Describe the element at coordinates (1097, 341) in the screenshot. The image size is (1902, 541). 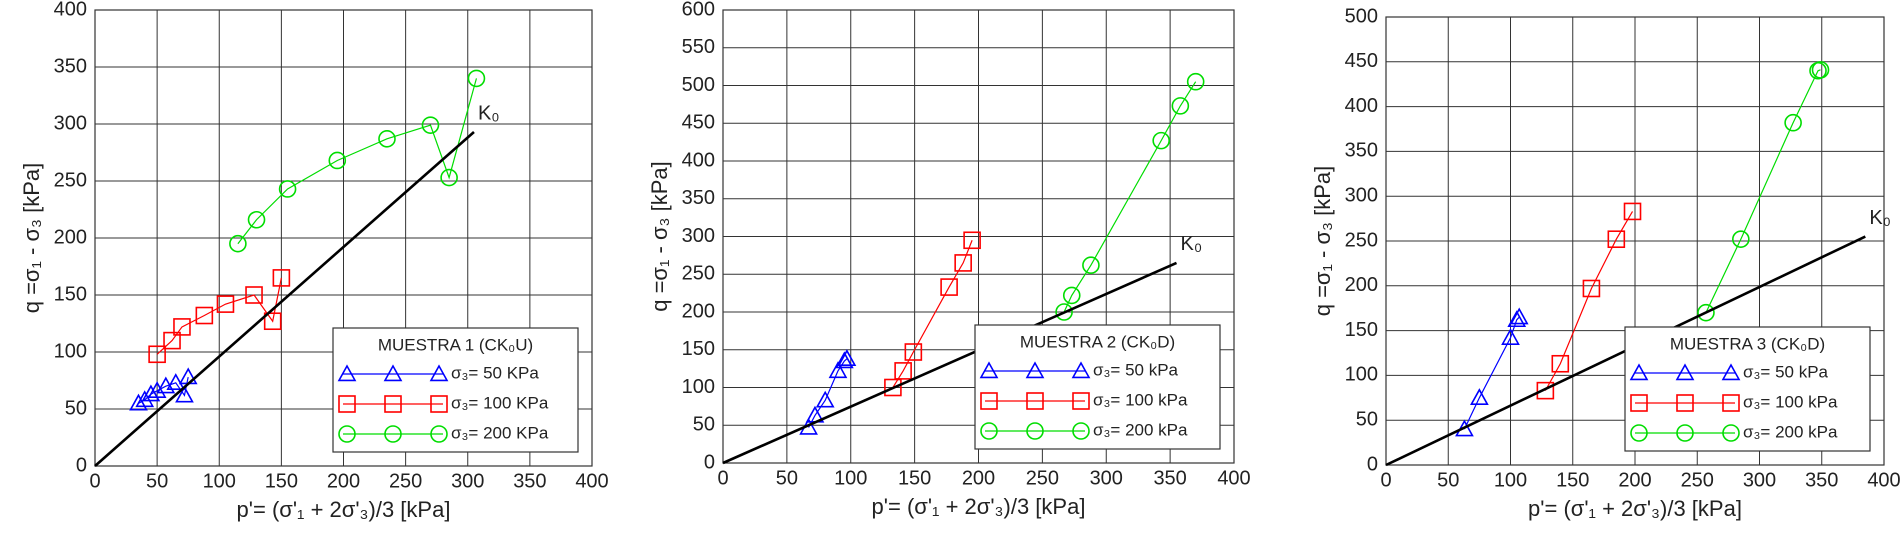
I see `legend-title: MUESTRA 2 (CK₀D)` at that location.